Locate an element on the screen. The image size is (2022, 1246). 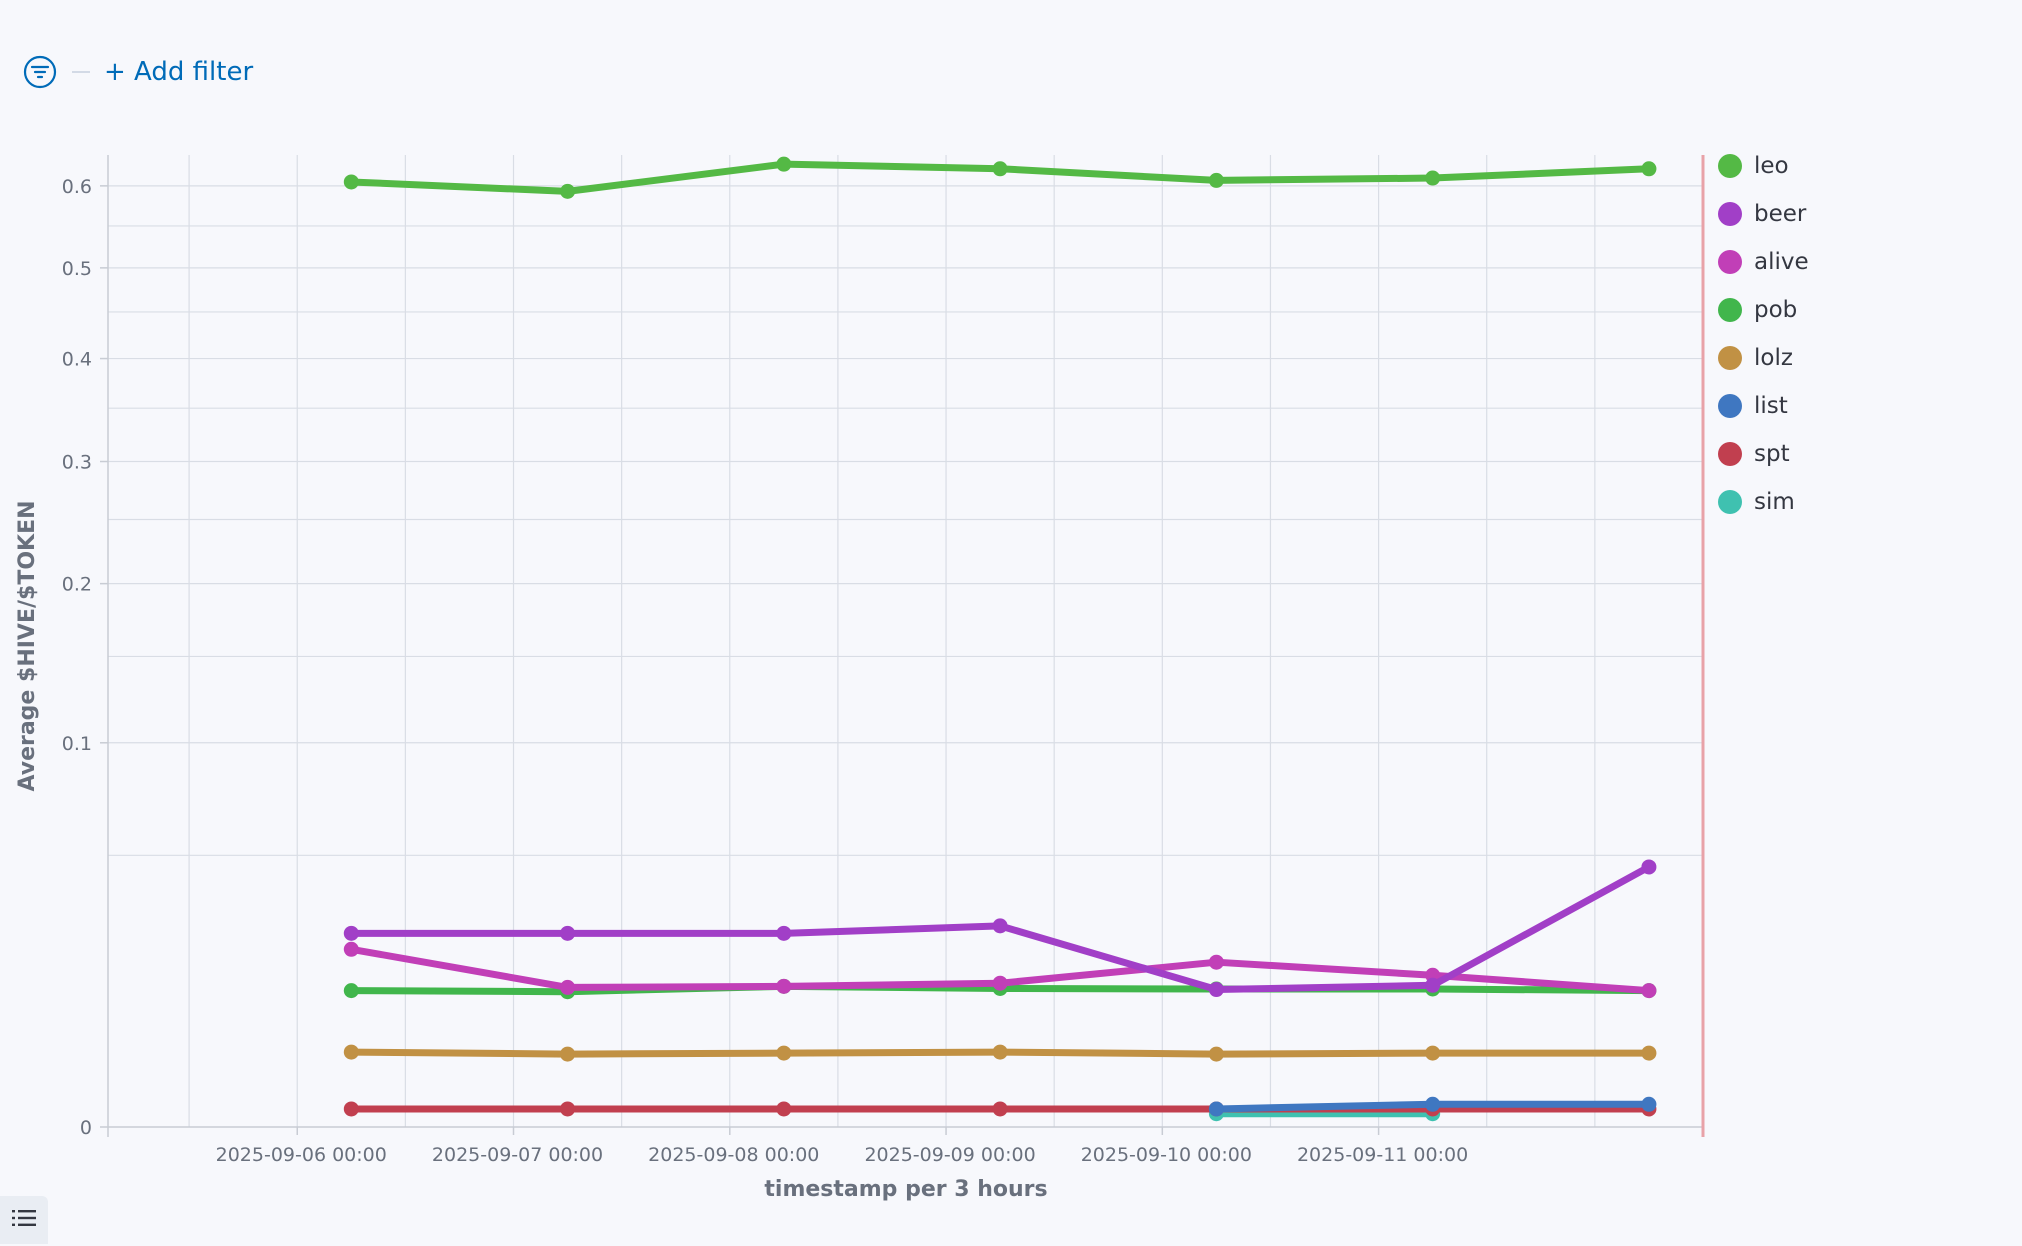
series-lolz is located at coordinates (1000, 1053).